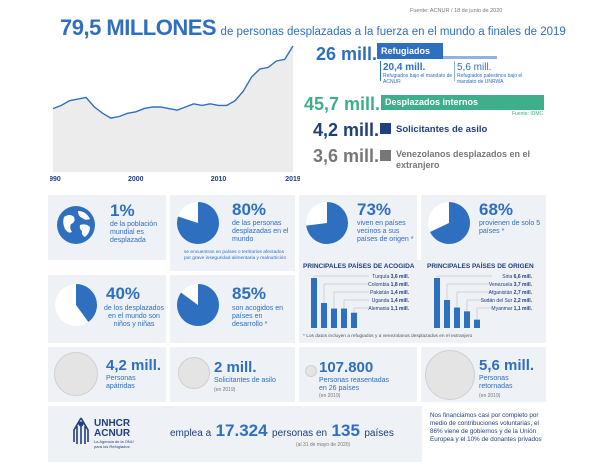 This screenshot has width=600, height=469. Describe the element at coordinates (346, 367) in the screenshot. I see `resettled-value: 107.800` at that location.